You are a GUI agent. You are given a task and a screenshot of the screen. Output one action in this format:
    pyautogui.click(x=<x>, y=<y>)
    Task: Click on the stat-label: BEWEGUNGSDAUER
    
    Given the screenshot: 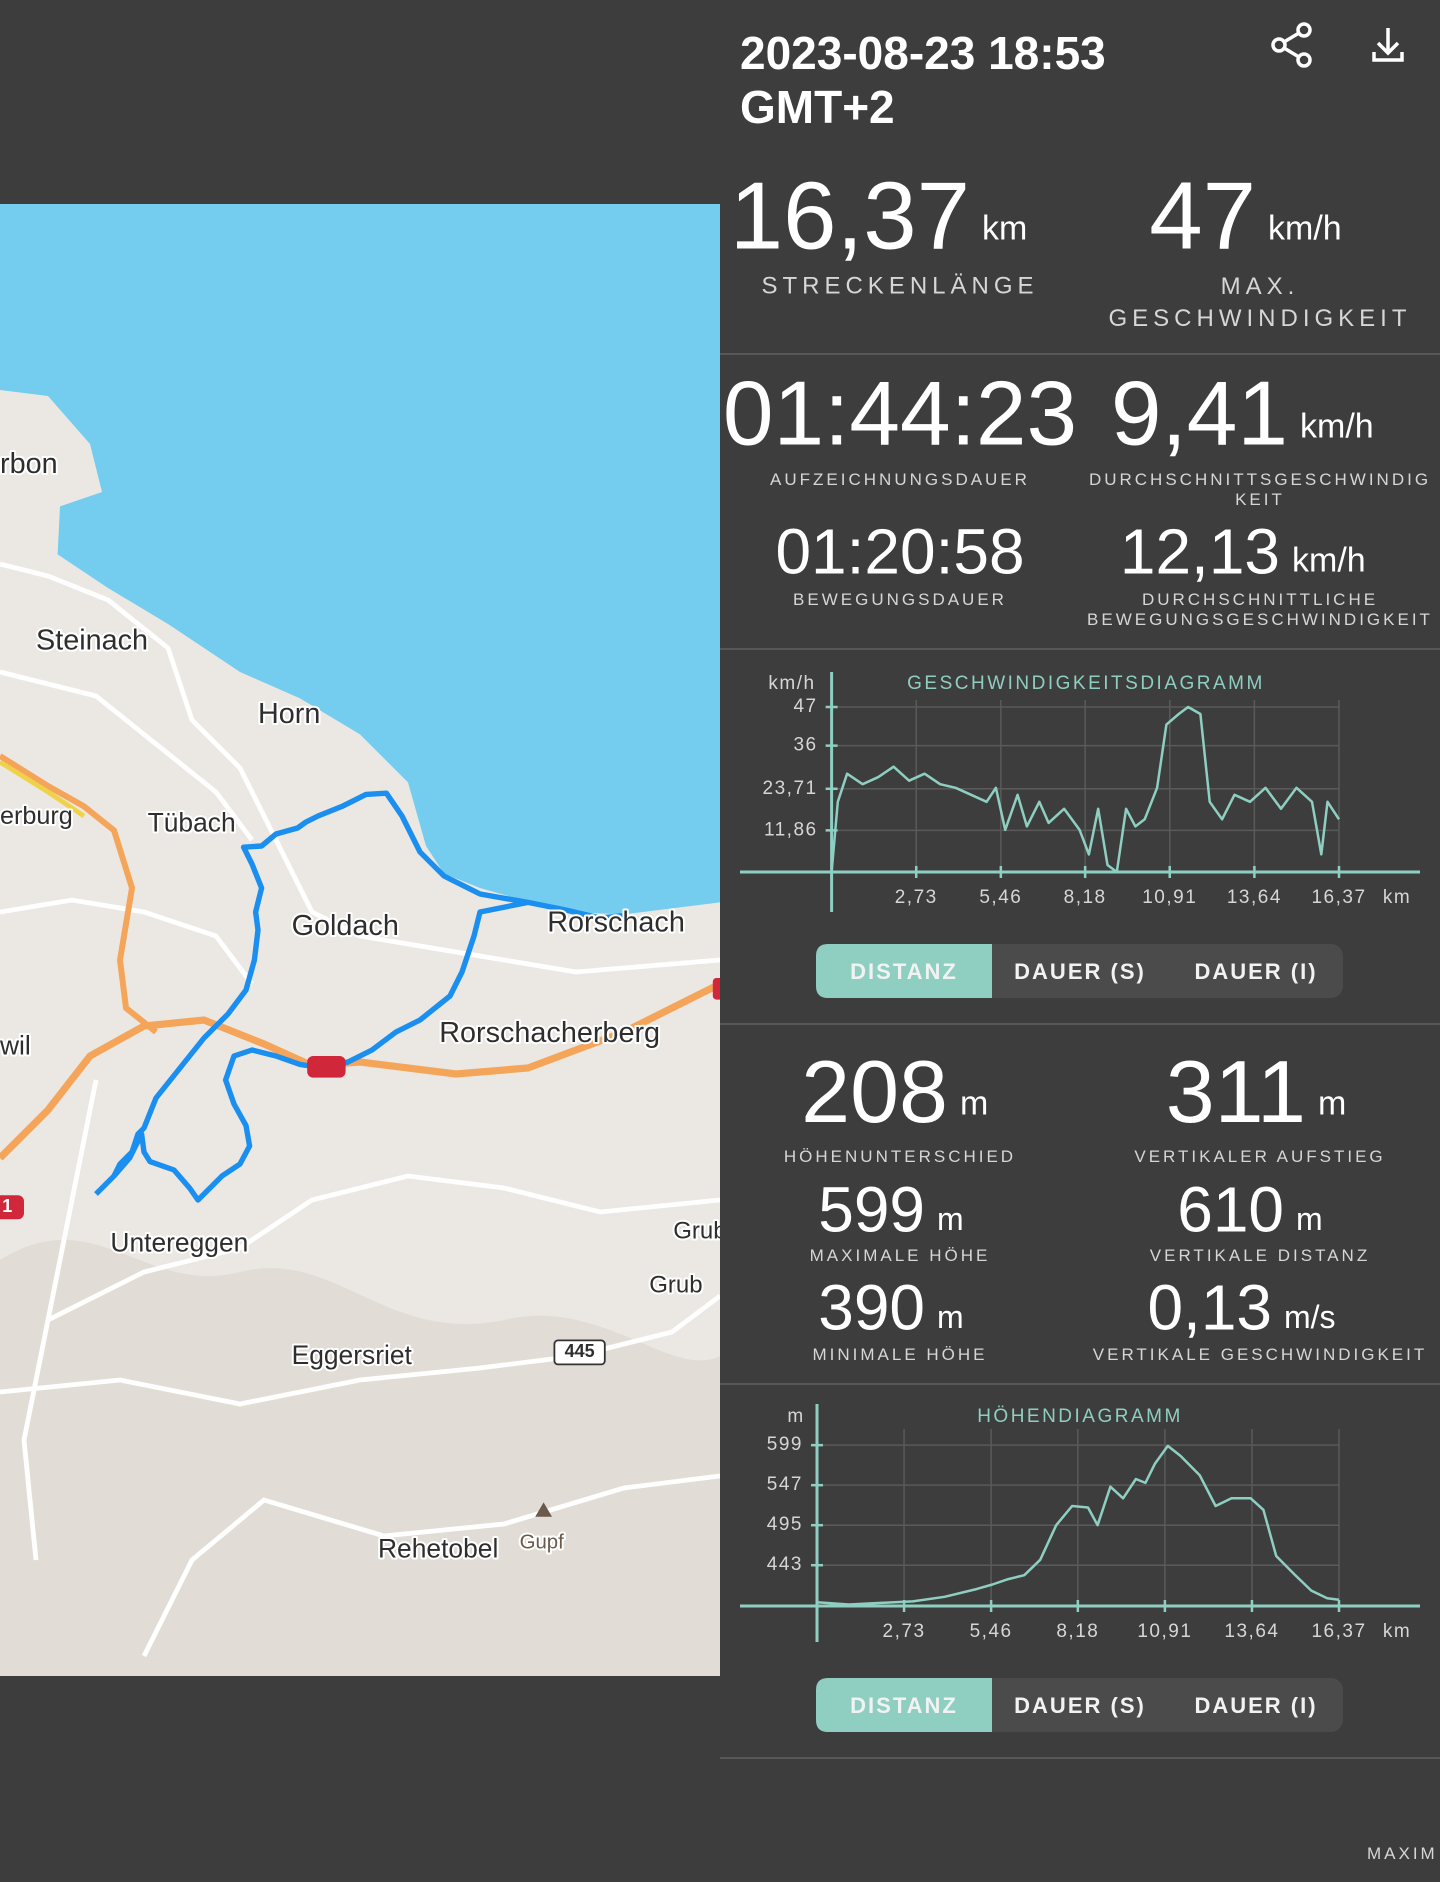 What is the action you would take?
    pyautogui.click(x=900, y=599)
    